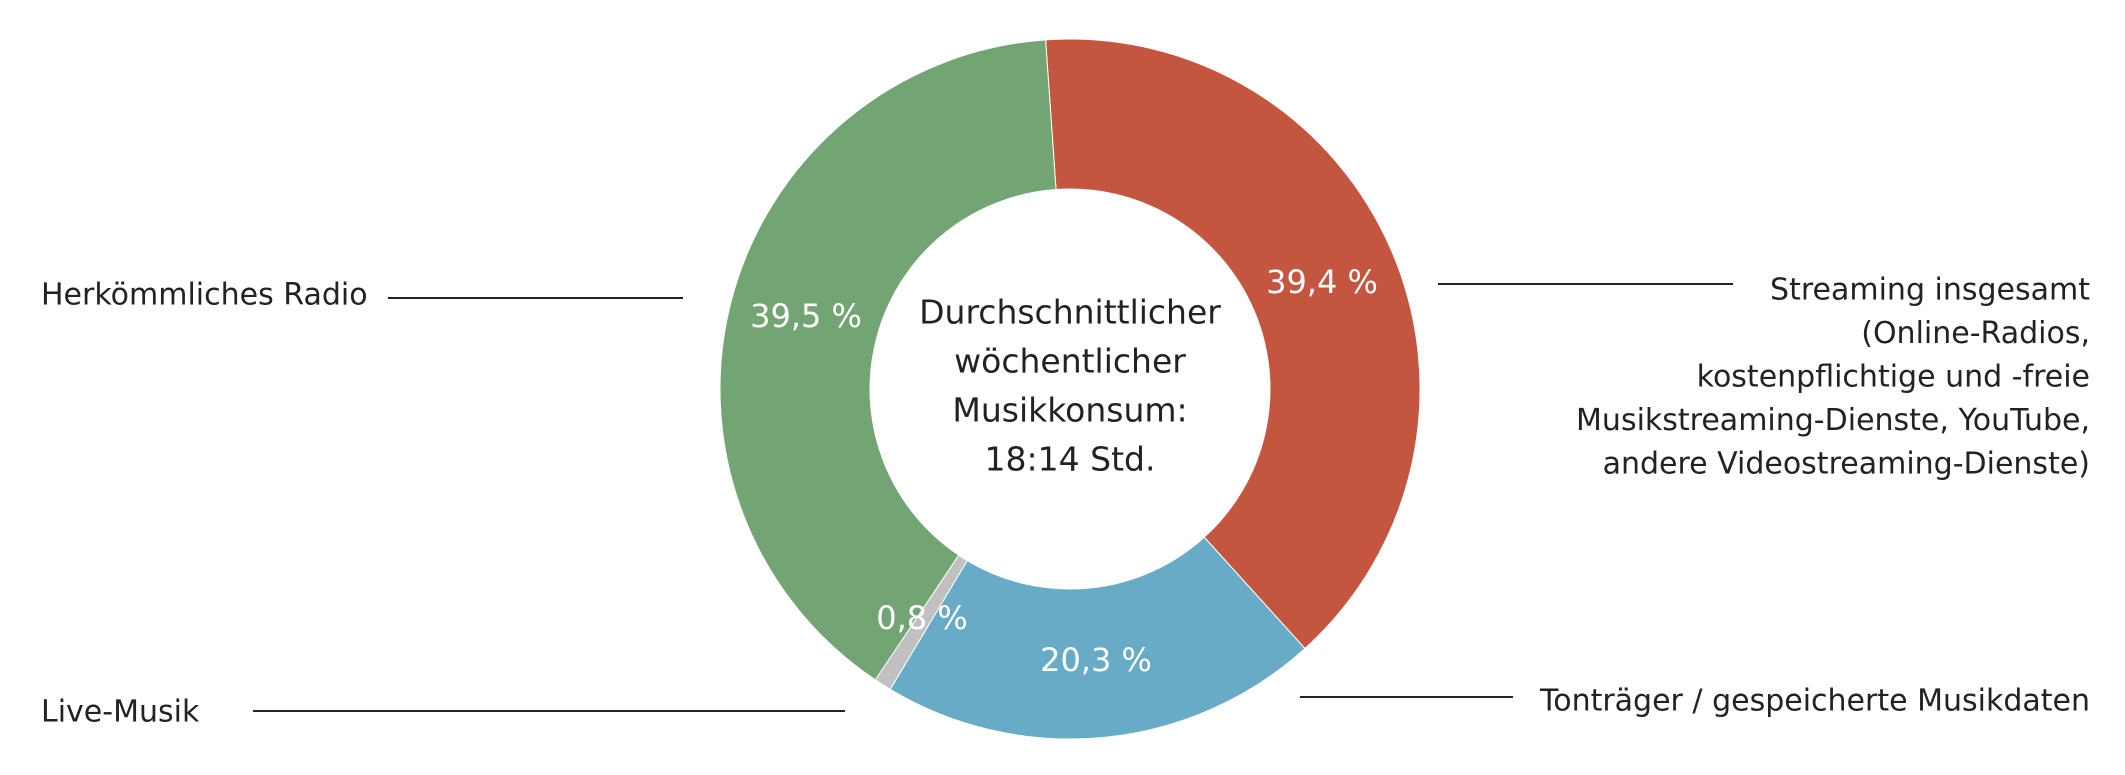 This screenshot has height=775, width=2125. Describe the element at coordinates (921, 618) in the screenshot. I see `value-label: 0,8 %` at that location.